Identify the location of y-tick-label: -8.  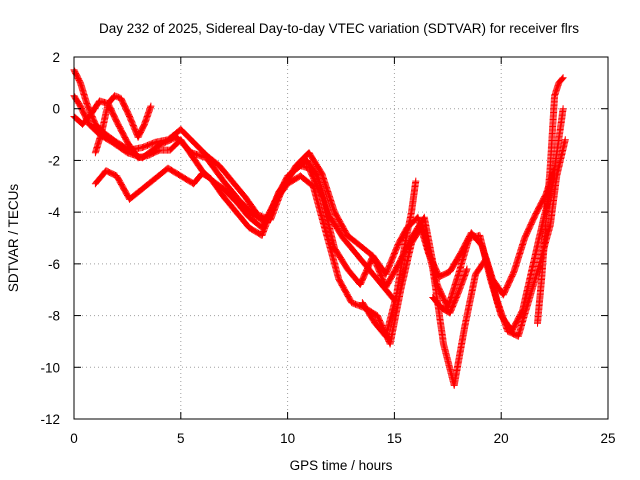
(54, 316).